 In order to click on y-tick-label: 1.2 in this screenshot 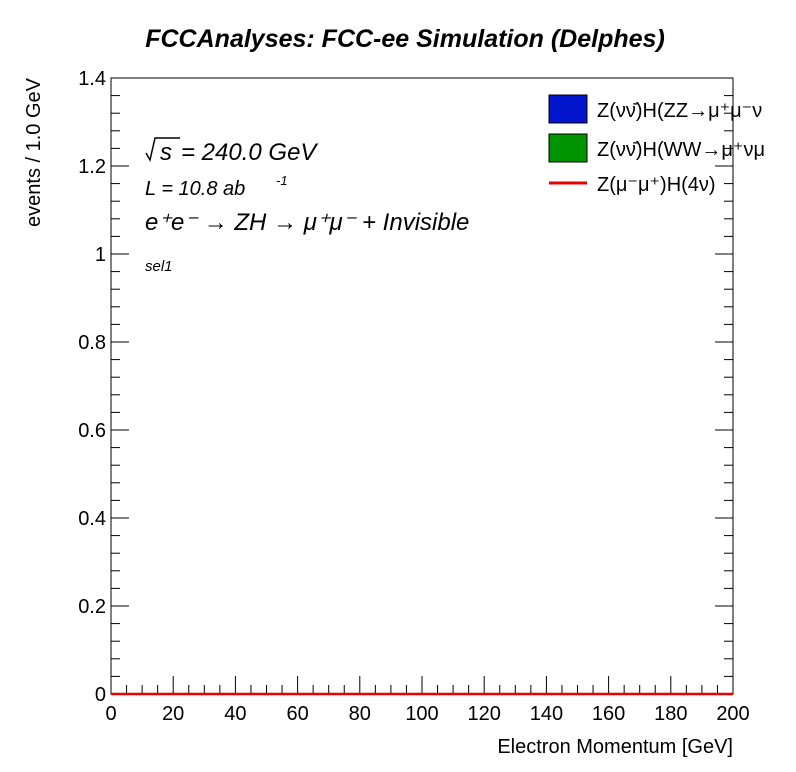, I will do `click(92, 167)`.